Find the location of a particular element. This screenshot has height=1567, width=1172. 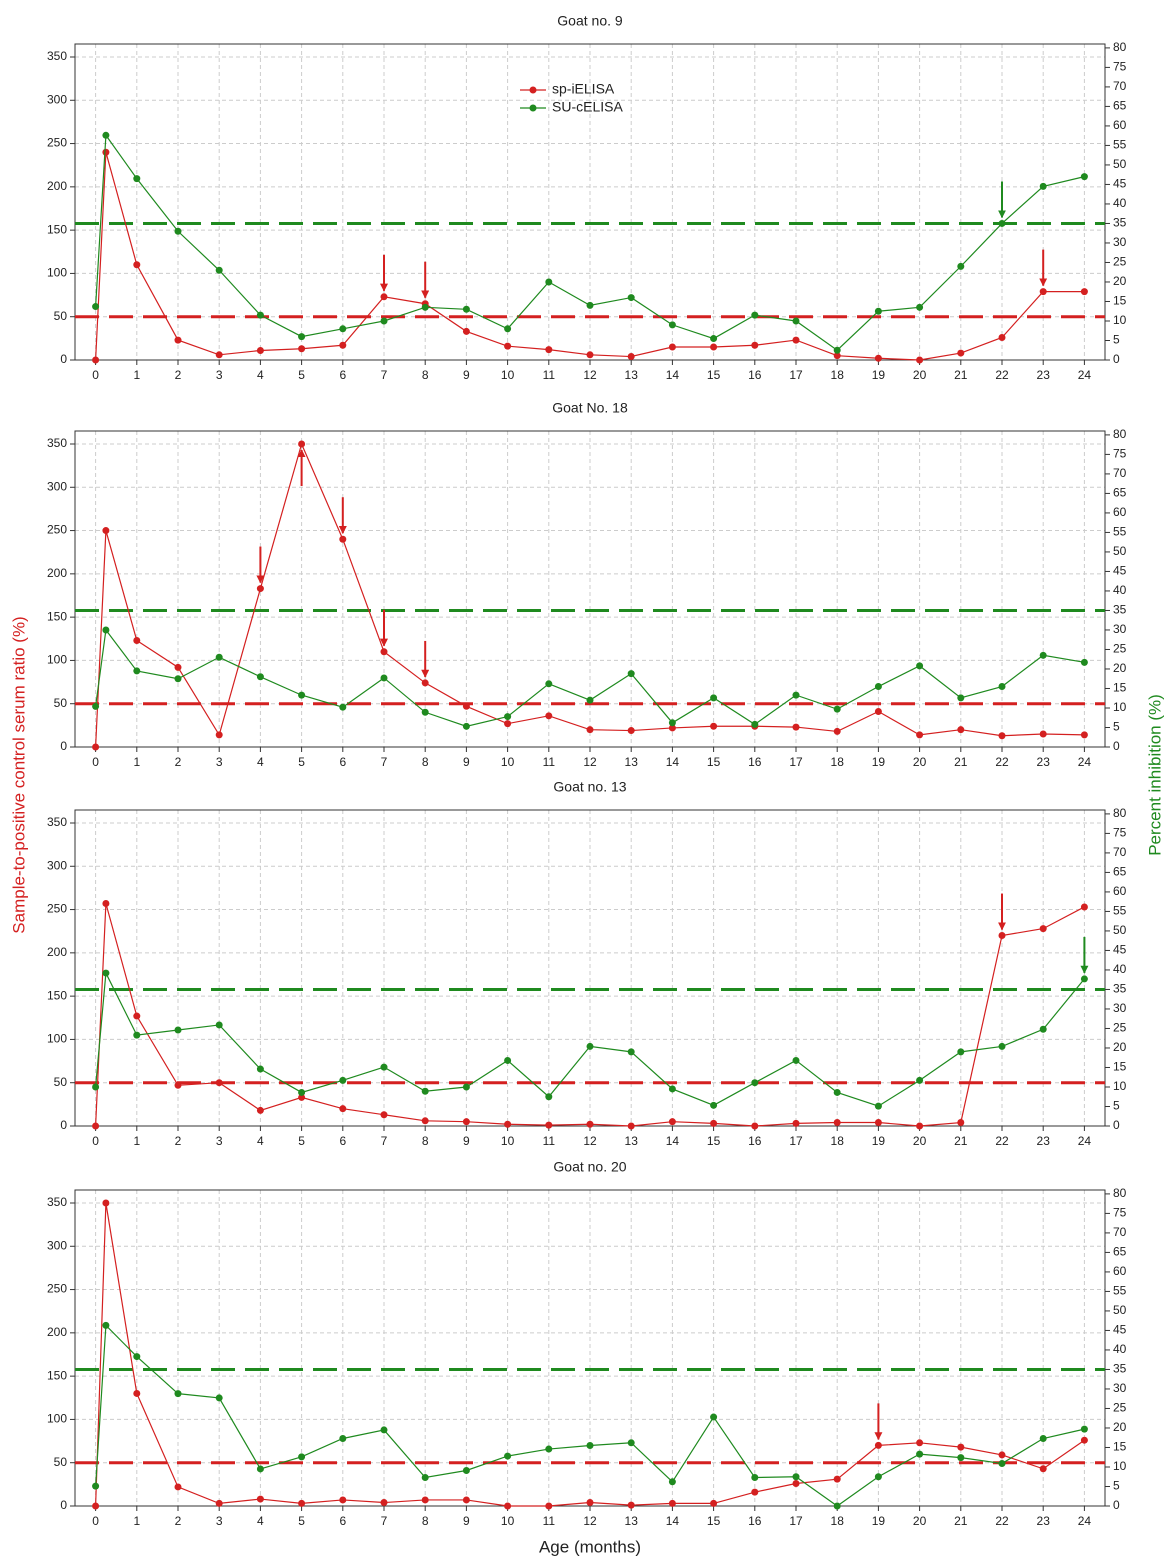

legend-label: sp-iELISA is located at coordinates (583, 89).